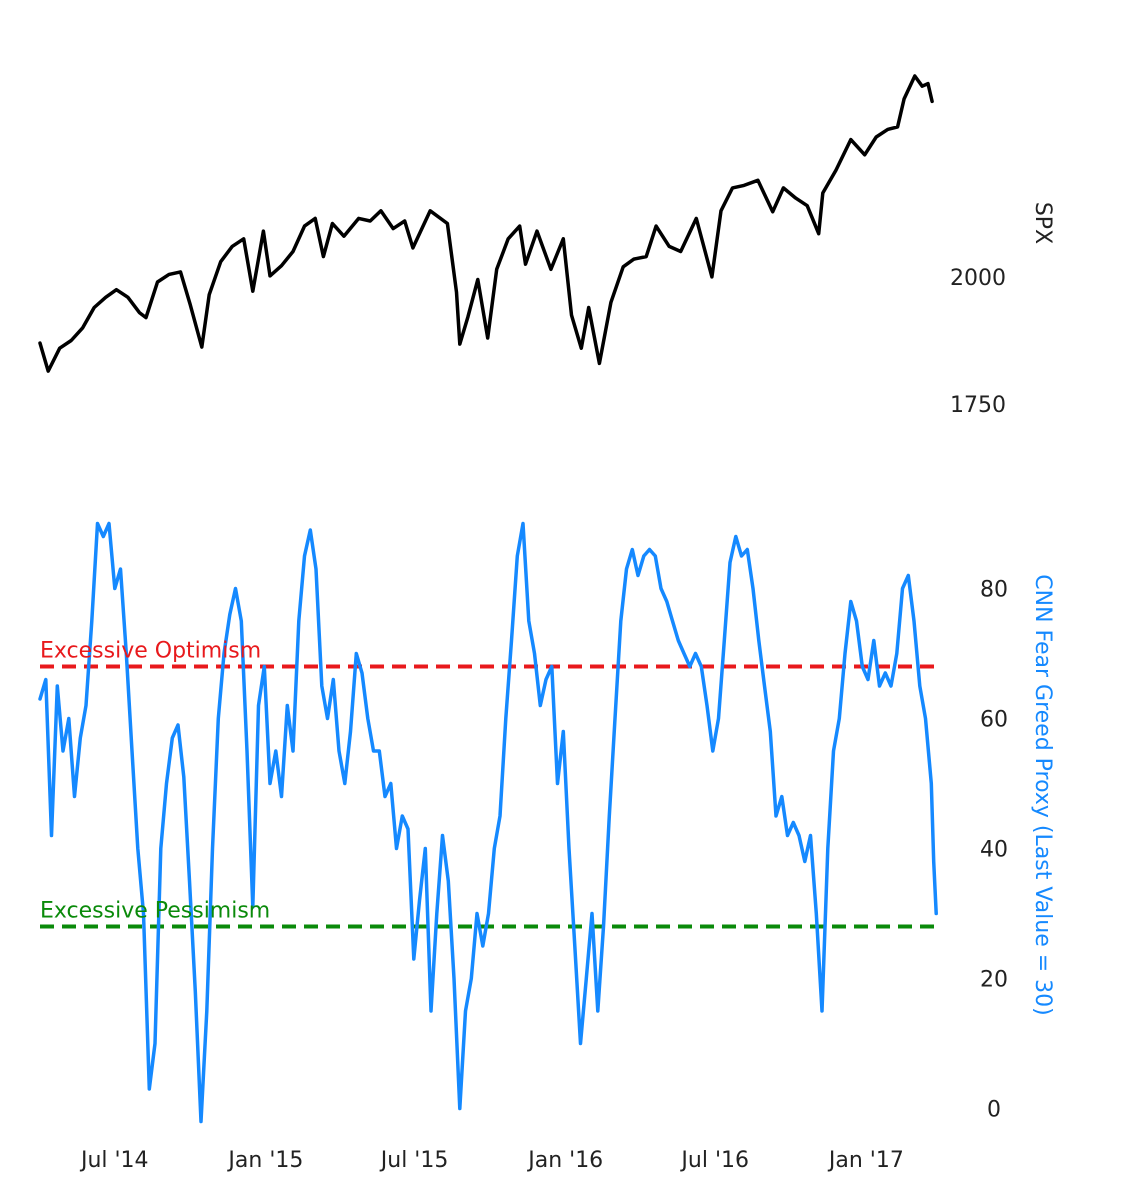 The width and height of the screenshot is (1140, 1200). I want to click on spx-y-tick-label: 1750, so click(978, 405).